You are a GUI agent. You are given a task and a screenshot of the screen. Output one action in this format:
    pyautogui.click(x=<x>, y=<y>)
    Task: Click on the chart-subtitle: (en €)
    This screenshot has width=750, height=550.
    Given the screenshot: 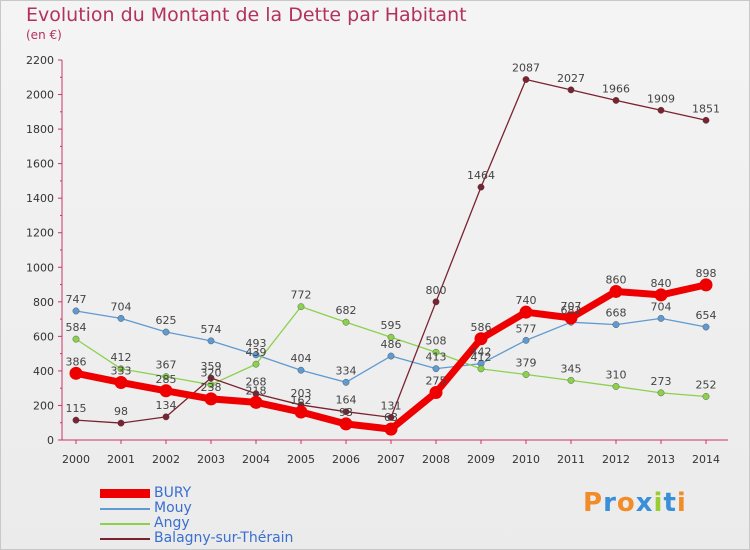 What is the action you would take?
    pyautogui.click(x=44, y=35)
    